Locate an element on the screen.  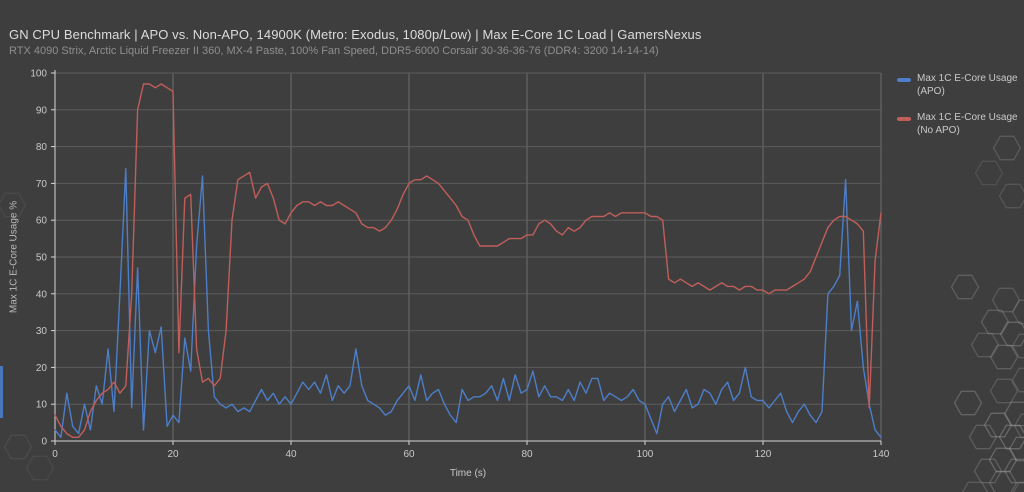
y-tick-label: 0 is located at coordinates (44, 442).